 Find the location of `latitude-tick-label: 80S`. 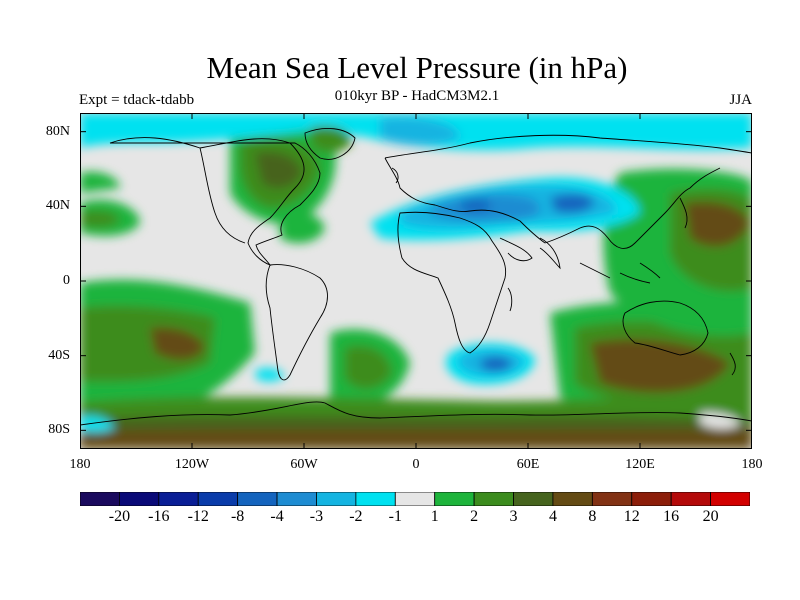

latitude-tick-label: 80S is located at coordinates (59, 430).